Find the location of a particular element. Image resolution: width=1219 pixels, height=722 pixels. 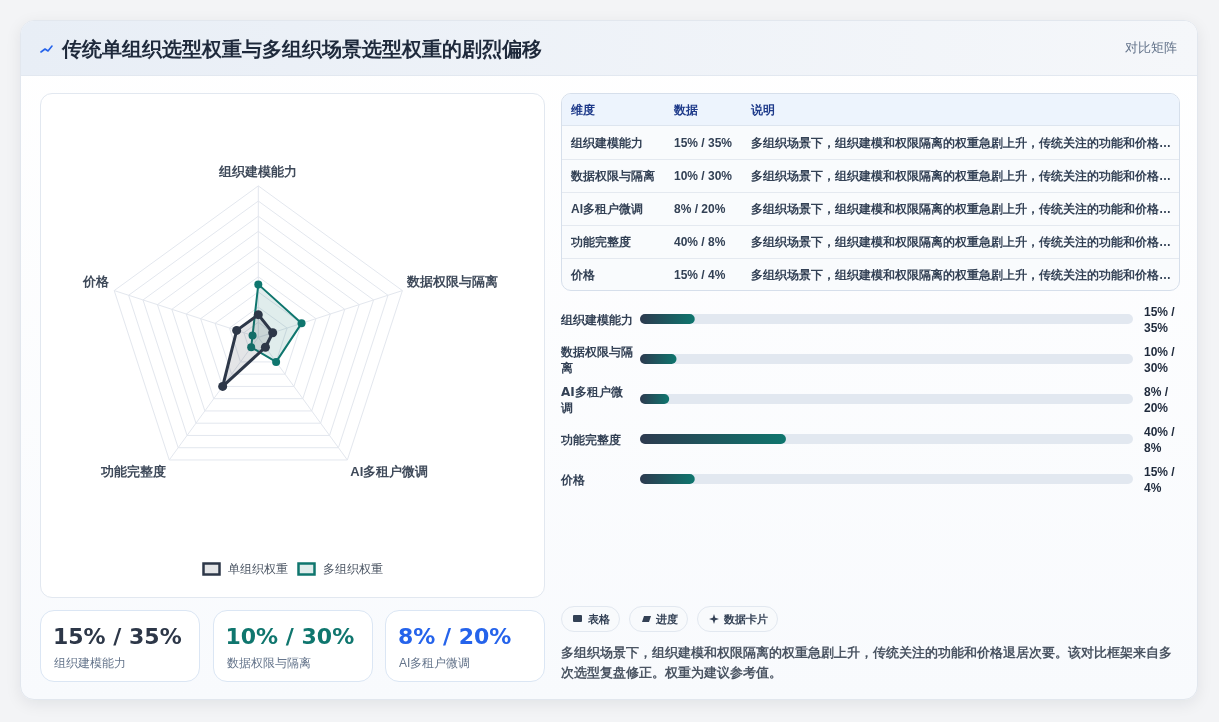

text: AI多租户微调 is located at coordinates (435, 663).